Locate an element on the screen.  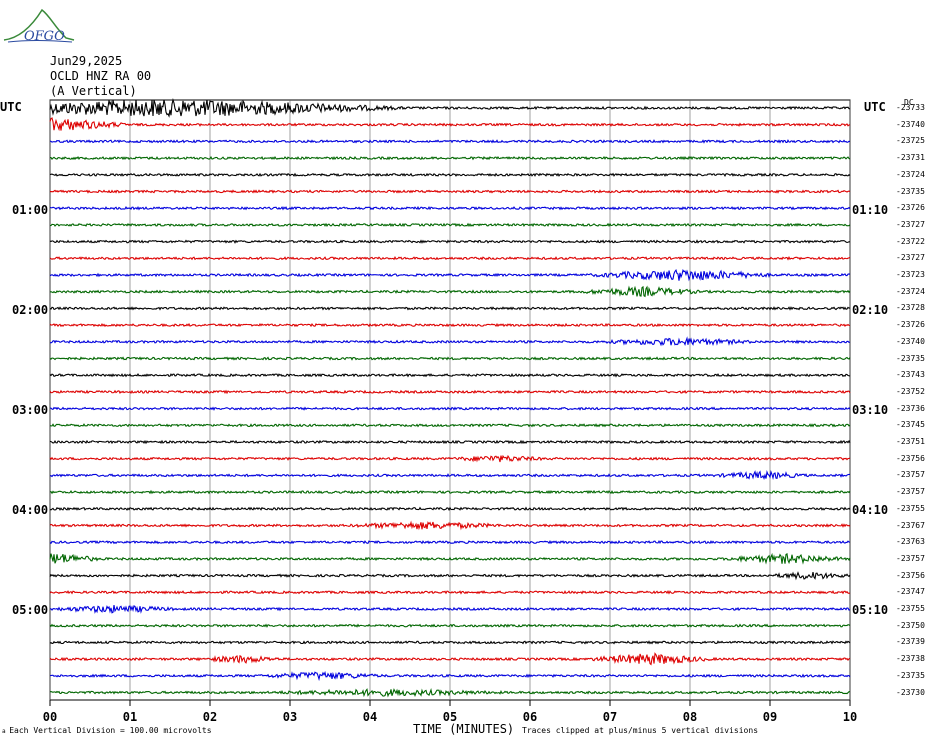
right-utc-label: UTC is located at coordinates (875, 107).